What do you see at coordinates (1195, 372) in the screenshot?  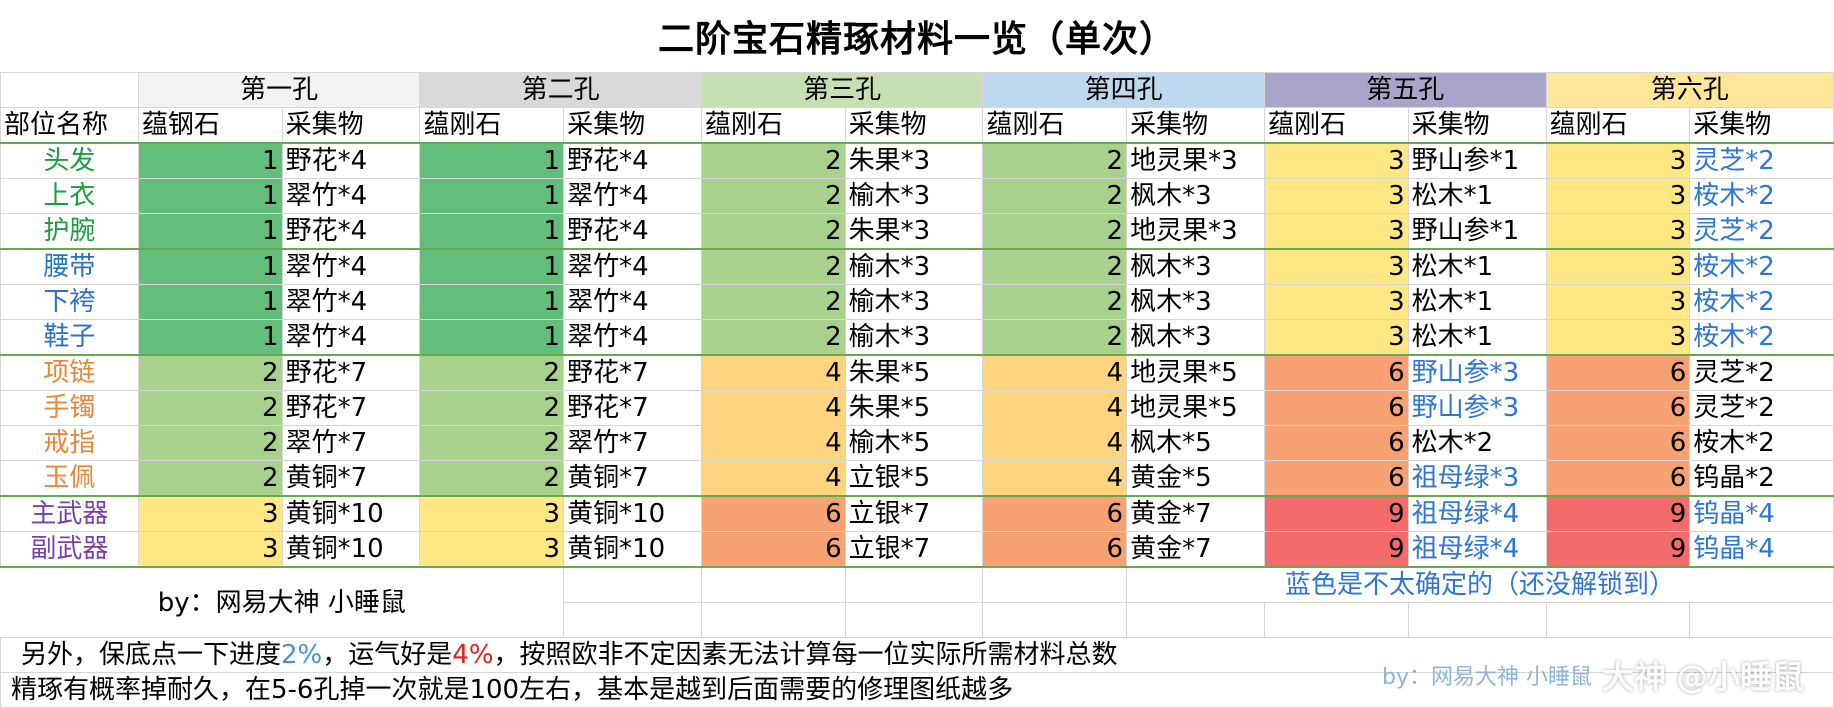 I see `material-cell: 地灵果*5` at bounding box center [1195, 372].